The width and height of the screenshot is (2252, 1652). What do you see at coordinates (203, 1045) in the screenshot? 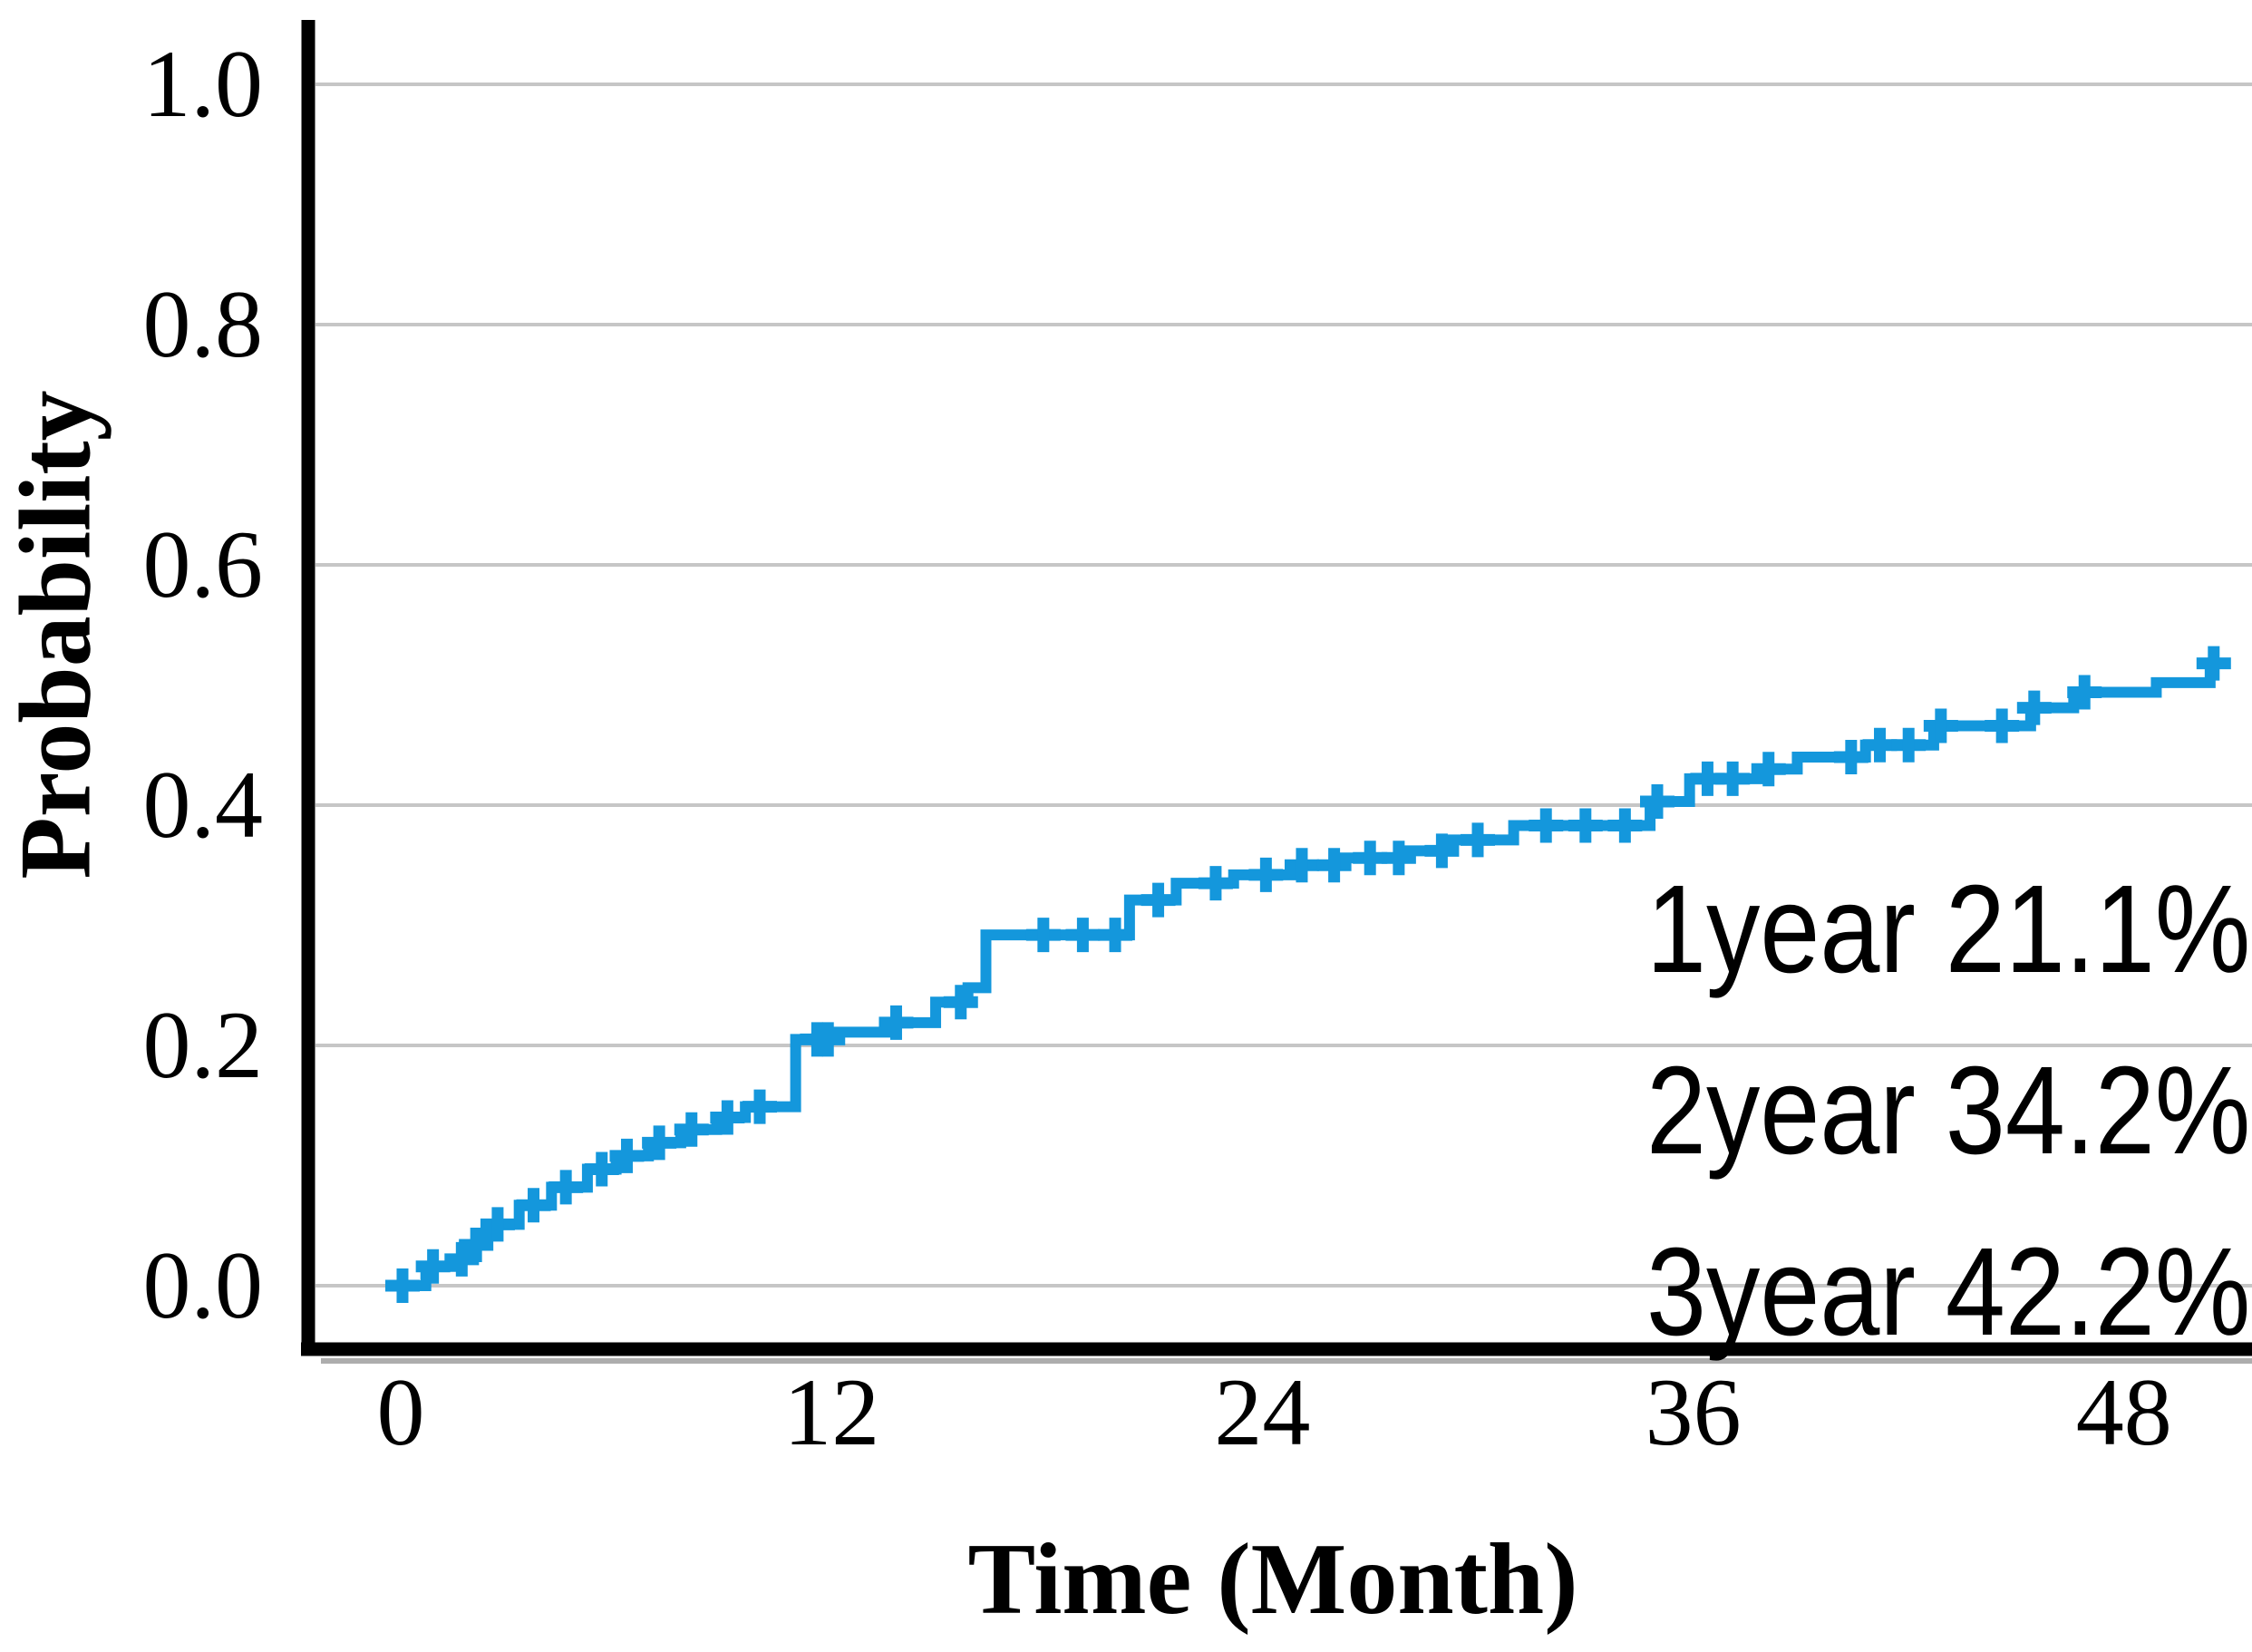
I see `y-tick-label-0.2: 0.2` at bounding box center [203, 1045].